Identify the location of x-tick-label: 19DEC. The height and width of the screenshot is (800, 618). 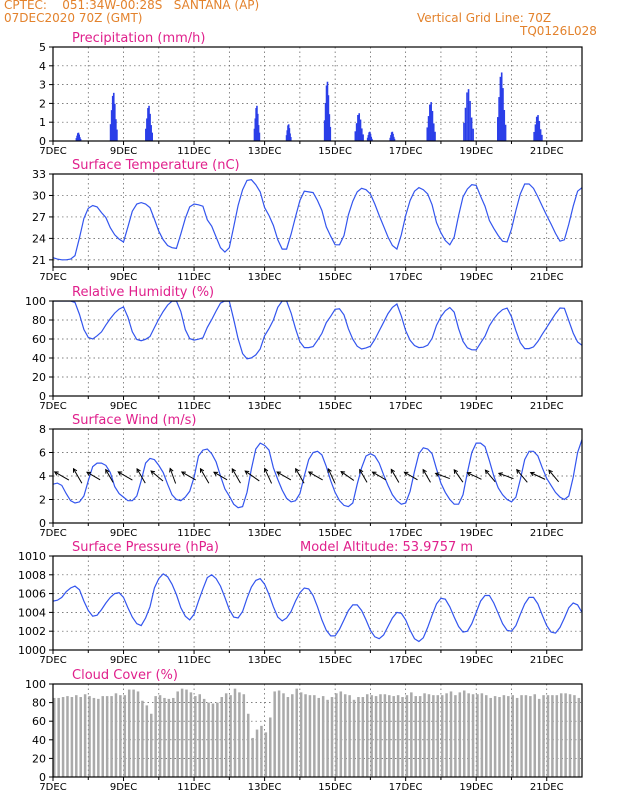
(476, 533).